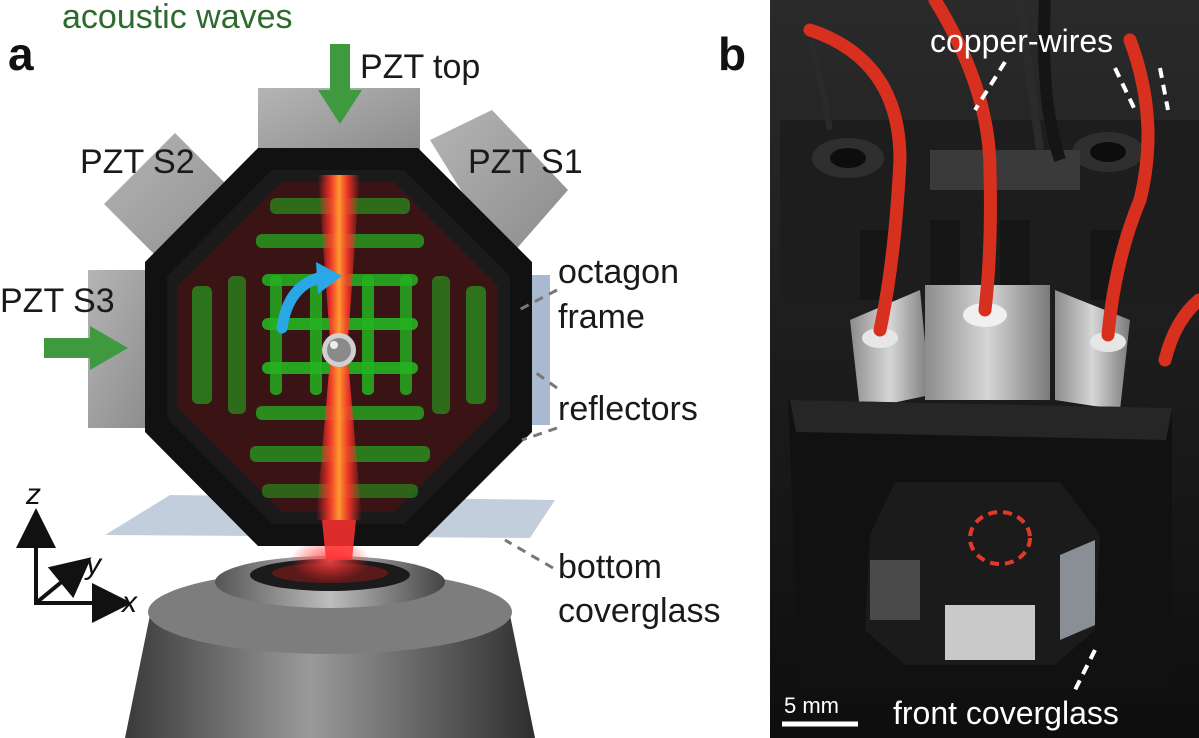  Describe the element at coordinates (21, 54) in the screenshot. I see `panel-a-letter: a` at that location.